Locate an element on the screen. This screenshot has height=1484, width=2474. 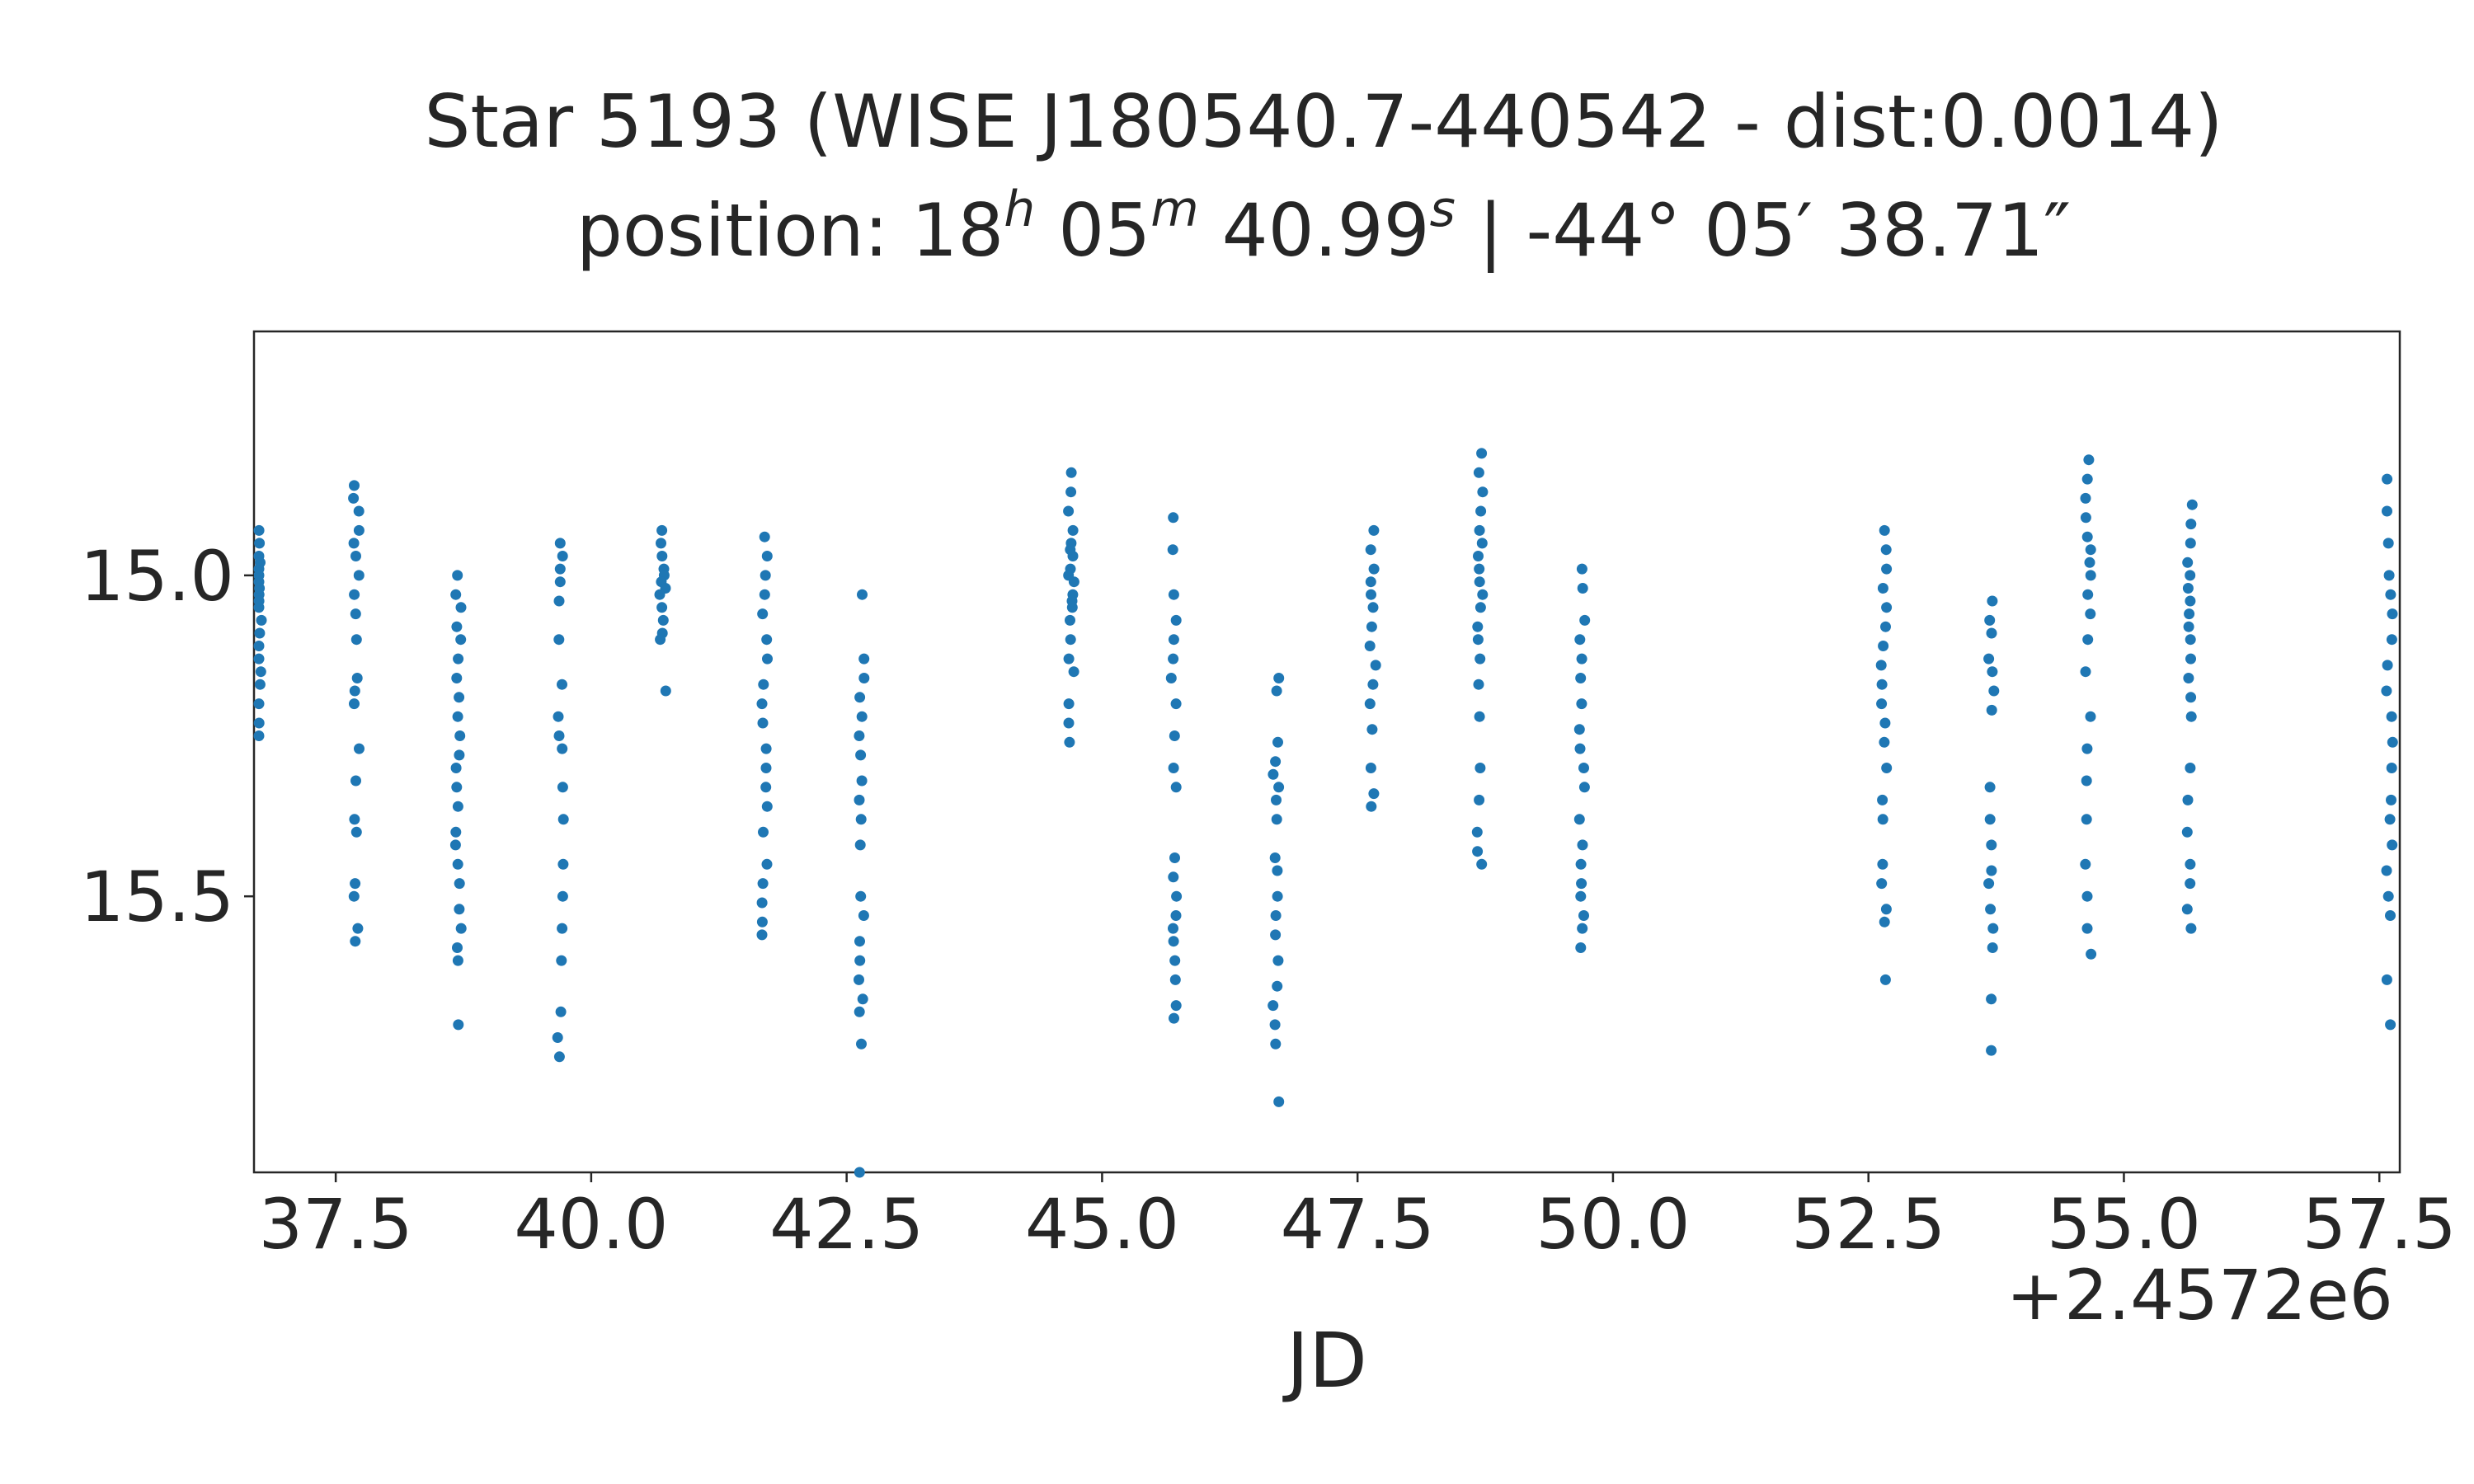
x-tick-label: 42.5 is located at coordinates (846, 1224).